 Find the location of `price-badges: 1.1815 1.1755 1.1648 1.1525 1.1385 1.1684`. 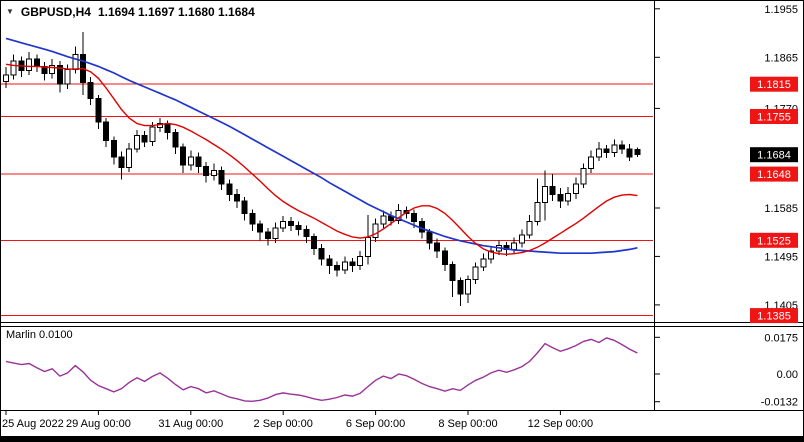

price-badges: 1.1815 1.1755 1.1648 1.1525 1.1385 1.1684 is located at coordinates (774, 200).